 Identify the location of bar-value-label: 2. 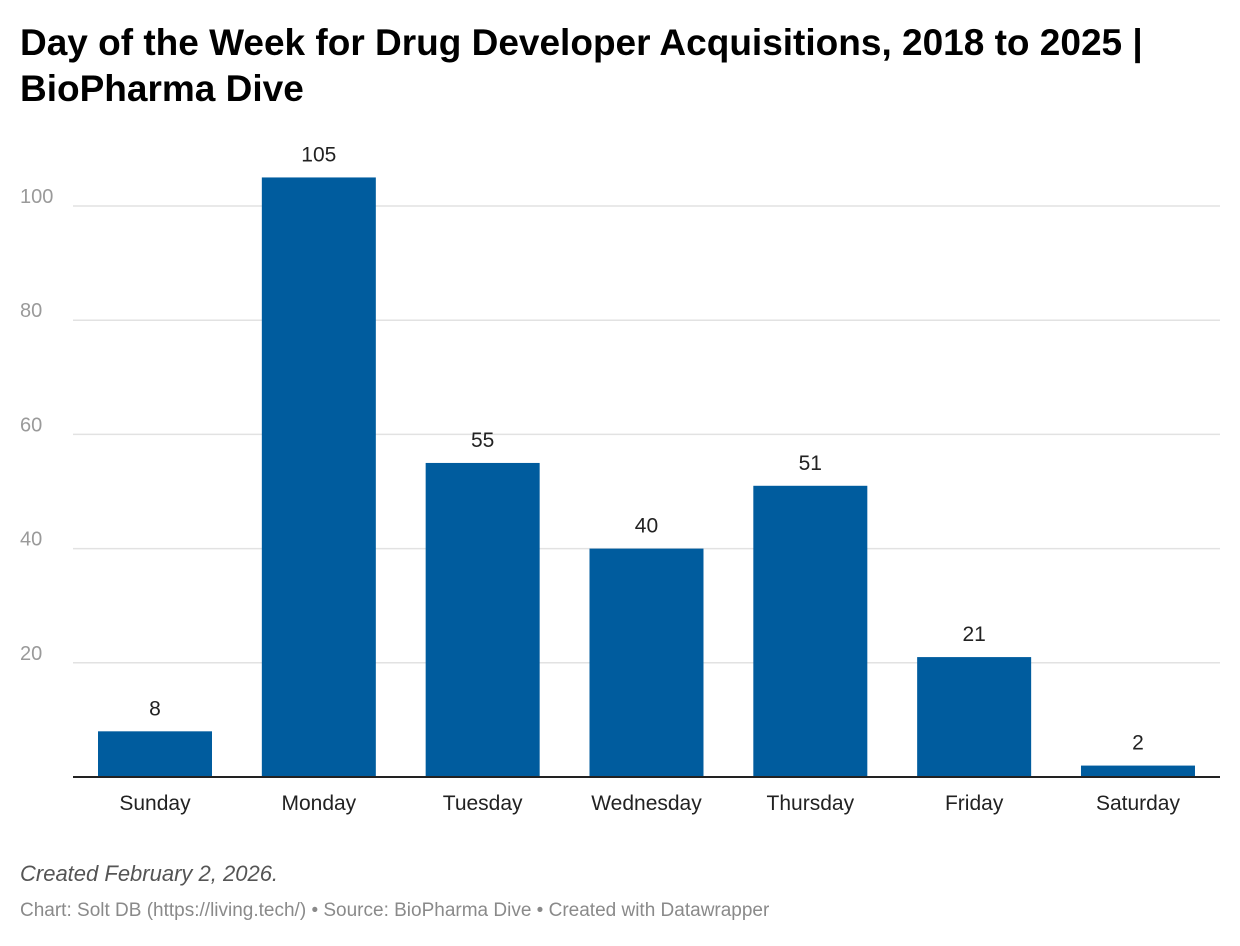
(1138, 743).